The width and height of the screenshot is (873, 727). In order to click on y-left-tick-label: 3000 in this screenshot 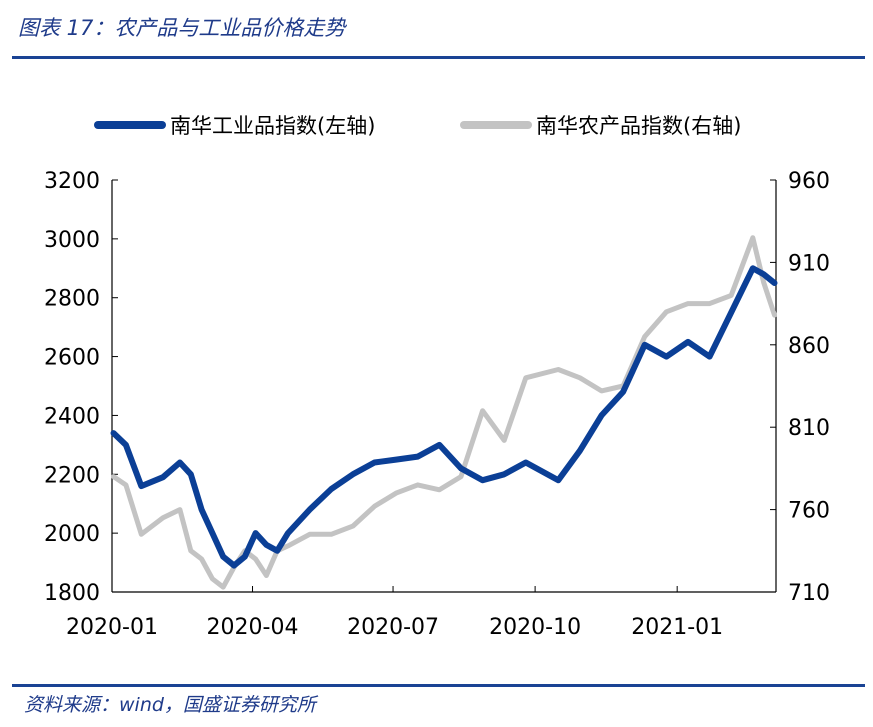, I will do `click(72, 240)`.